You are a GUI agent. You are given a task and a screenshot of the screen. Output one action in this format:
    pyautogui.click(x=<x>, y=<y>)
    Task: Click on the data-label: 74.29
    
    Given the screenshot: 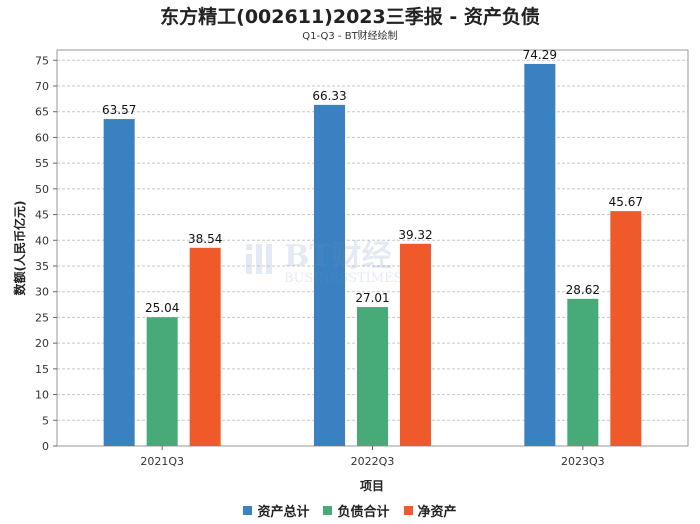 What is the action you would take?
    pyautogui.click(x=540, y=55)
    